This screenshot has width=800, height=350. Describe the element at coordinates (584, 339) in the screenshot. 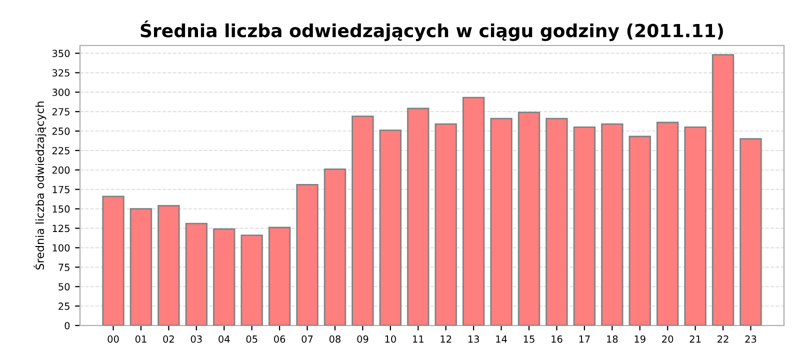

I see `x-tick-label: 17` at that location.